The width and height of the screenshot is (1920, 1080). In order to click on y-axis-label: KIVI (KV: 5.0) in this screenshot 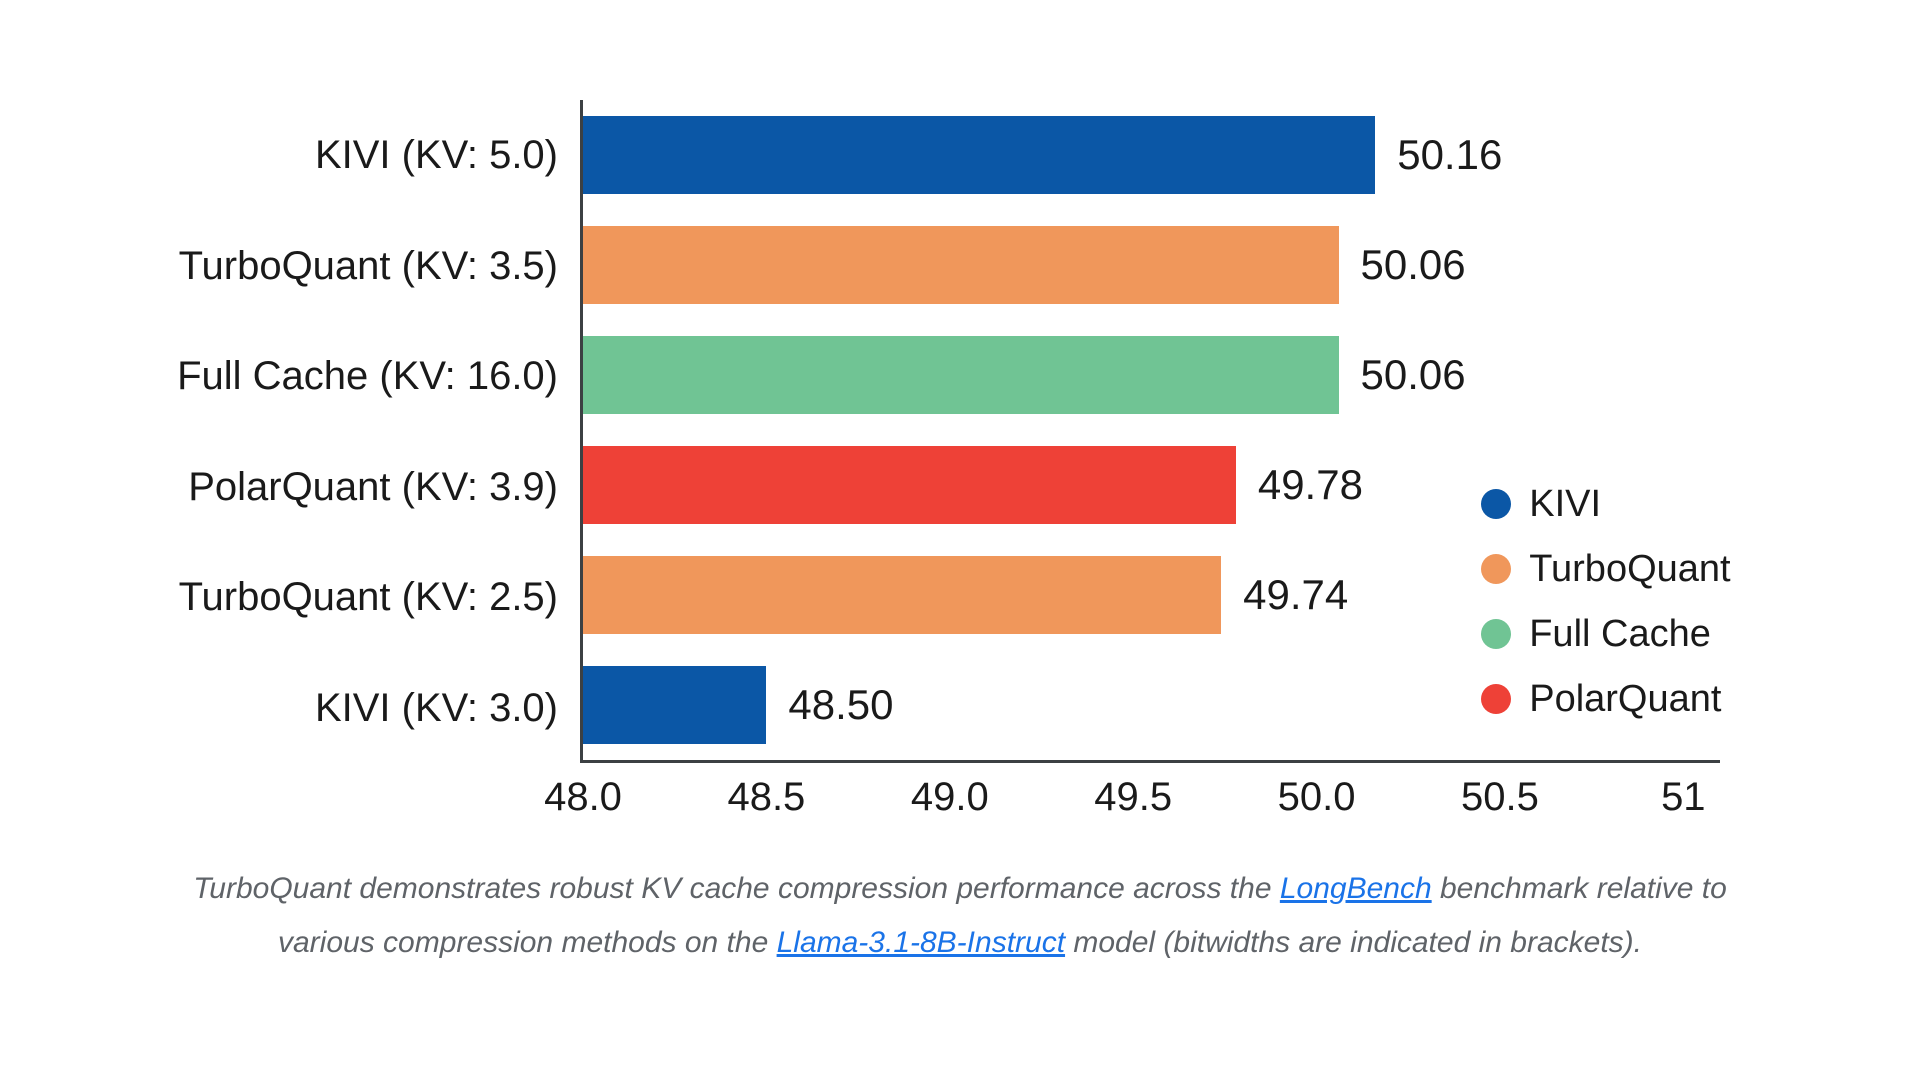, I will do `click(436, 155)`.